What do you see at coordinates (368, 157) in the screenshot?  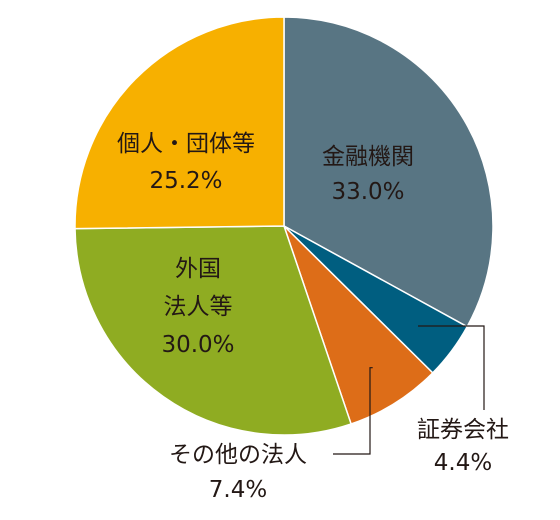 I see `slice-label-financial-institutions: 金融機関` at bounding box center [368, 157].